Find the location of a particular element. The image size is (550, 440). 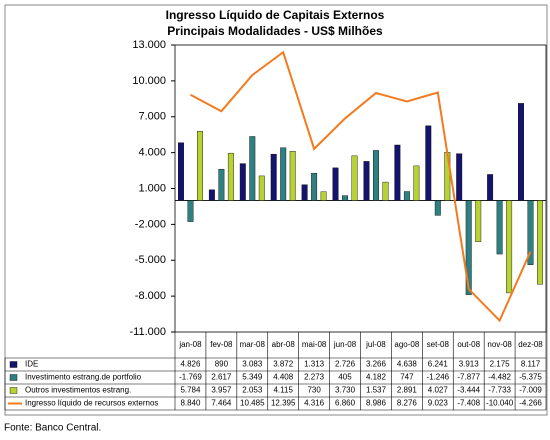

table-value: 747 is located at coordinates (407, 377).